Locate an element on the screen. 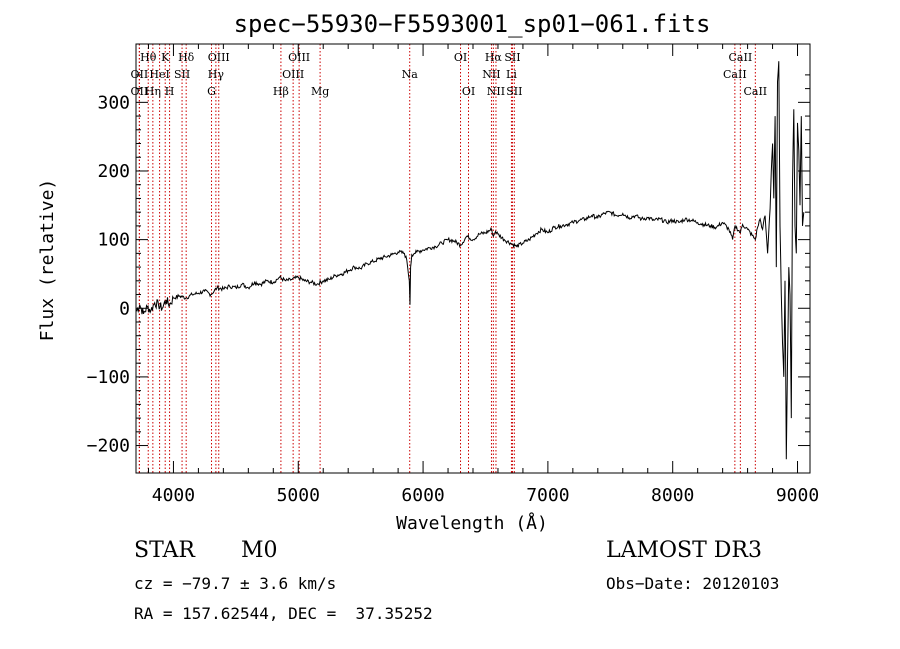 The height and width of the screenshot is (649, 900). line-label: G is located at coordinates (211, 91).